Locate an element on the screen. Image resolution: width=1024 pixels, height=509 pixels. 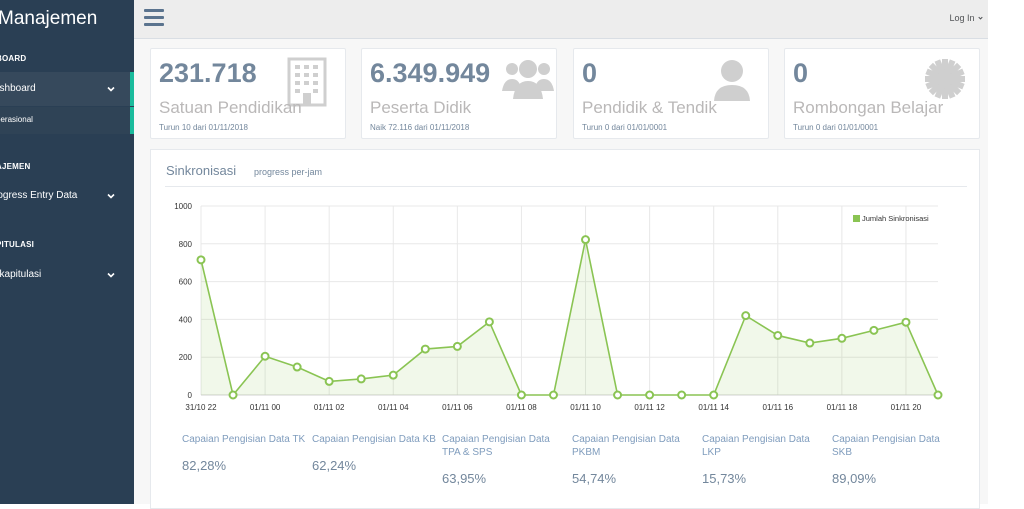
stat-label: Capaian Pengisian Data TPA & SPS is located at coordinates (496, 446).